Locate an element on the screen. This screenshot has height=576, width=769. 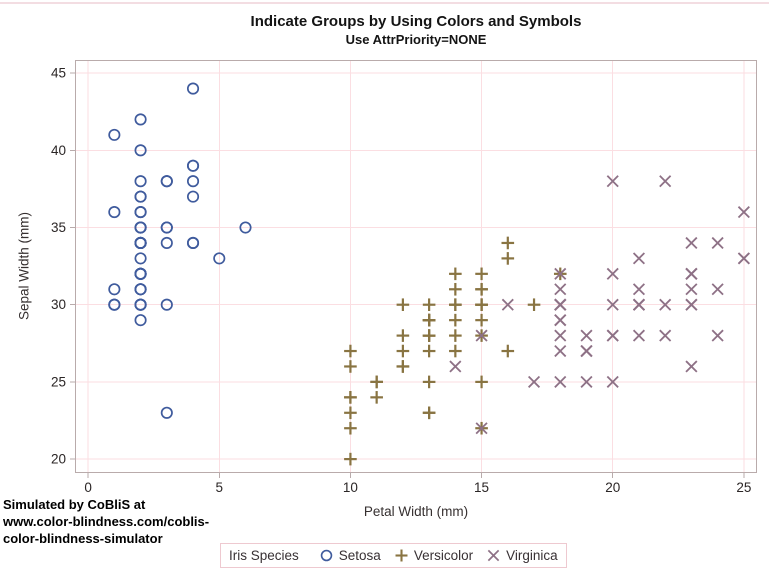
x-axis-label: Petal Width (mm) is located at coordinates (416, 511).